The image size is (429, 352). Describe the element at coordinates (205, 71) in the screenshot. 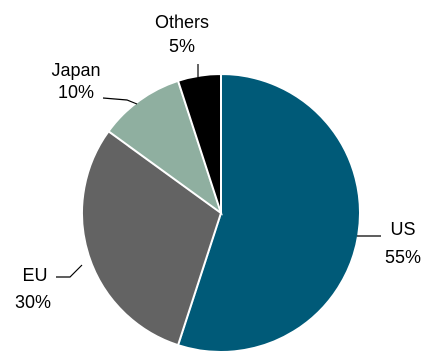

I see `leader-line-others` at that location.